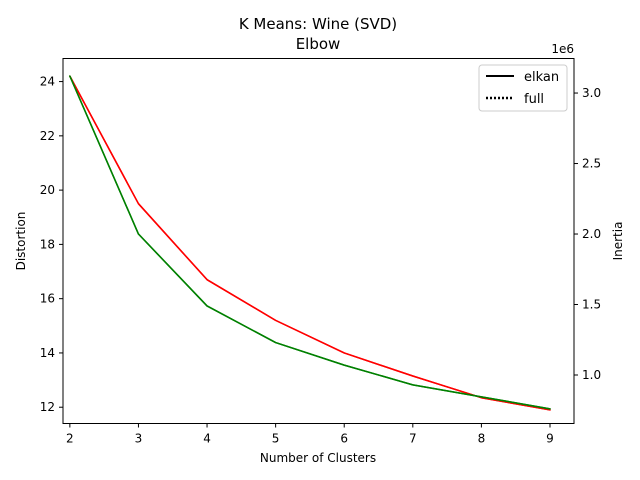 This screenshot has width=640, height=480. Describe the element at coordinates (70, 439) in the screenshot. I see `x-tick-label: 2` at that location.